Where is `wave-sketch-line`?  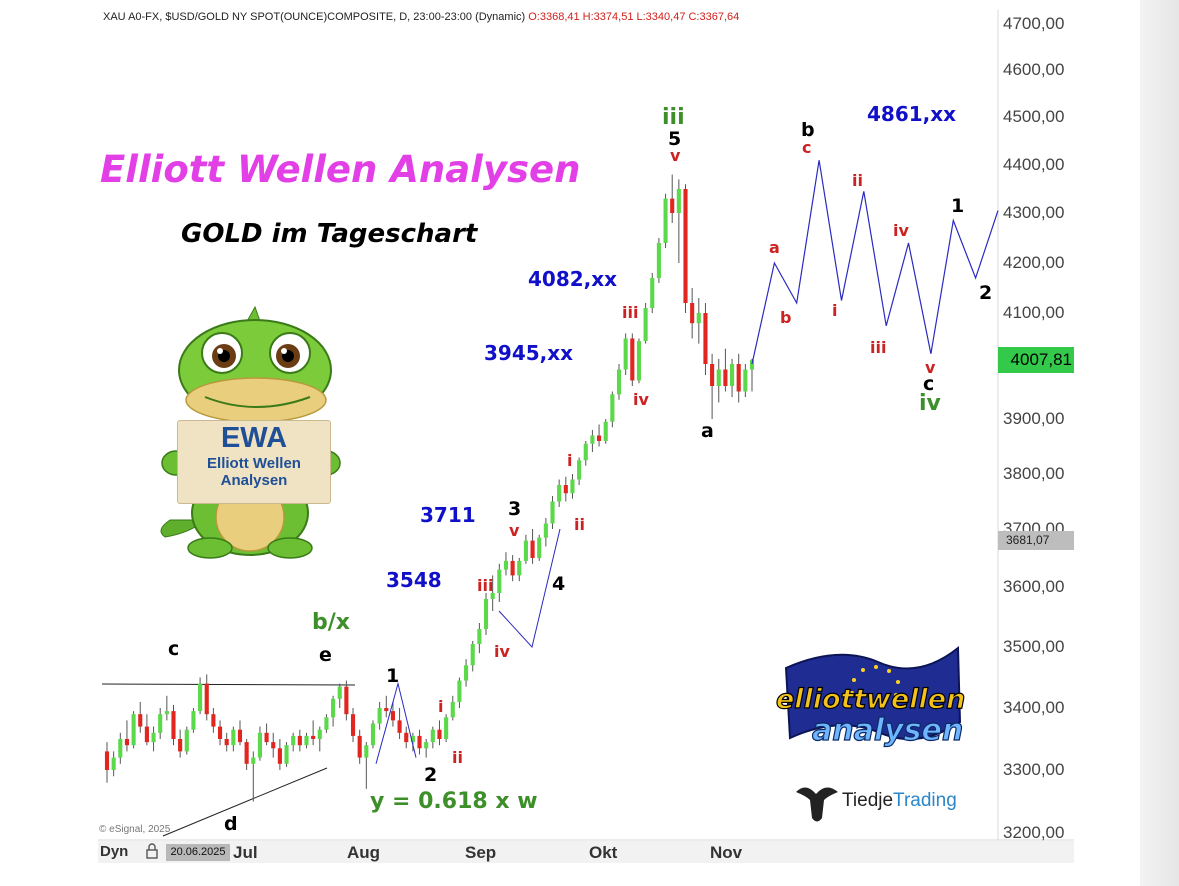 wave-sketch-line is located at coordinates (529, 588).